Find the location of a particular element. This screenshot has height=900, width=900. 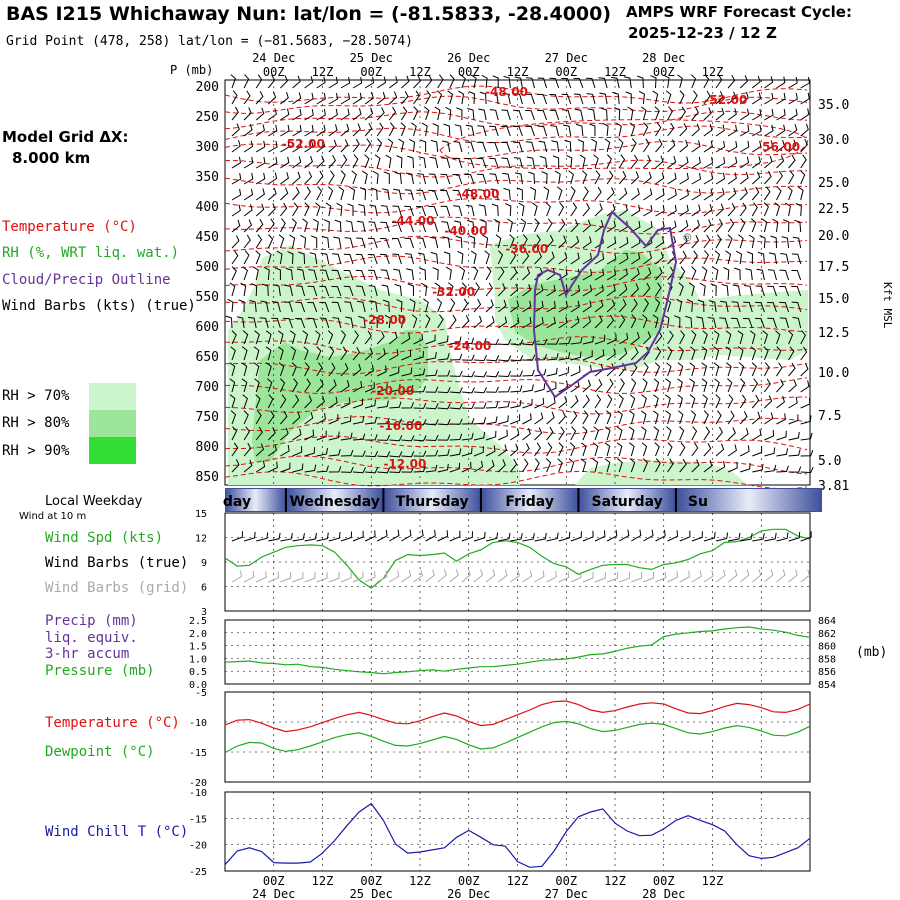

pressure-axis-title: P (mb) is located at coordinates (191, 70).